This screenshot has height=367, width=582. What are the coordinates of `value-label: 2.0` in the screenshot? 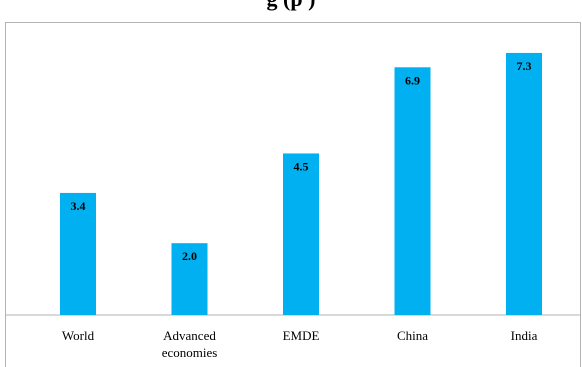 It's located at (189, 256).